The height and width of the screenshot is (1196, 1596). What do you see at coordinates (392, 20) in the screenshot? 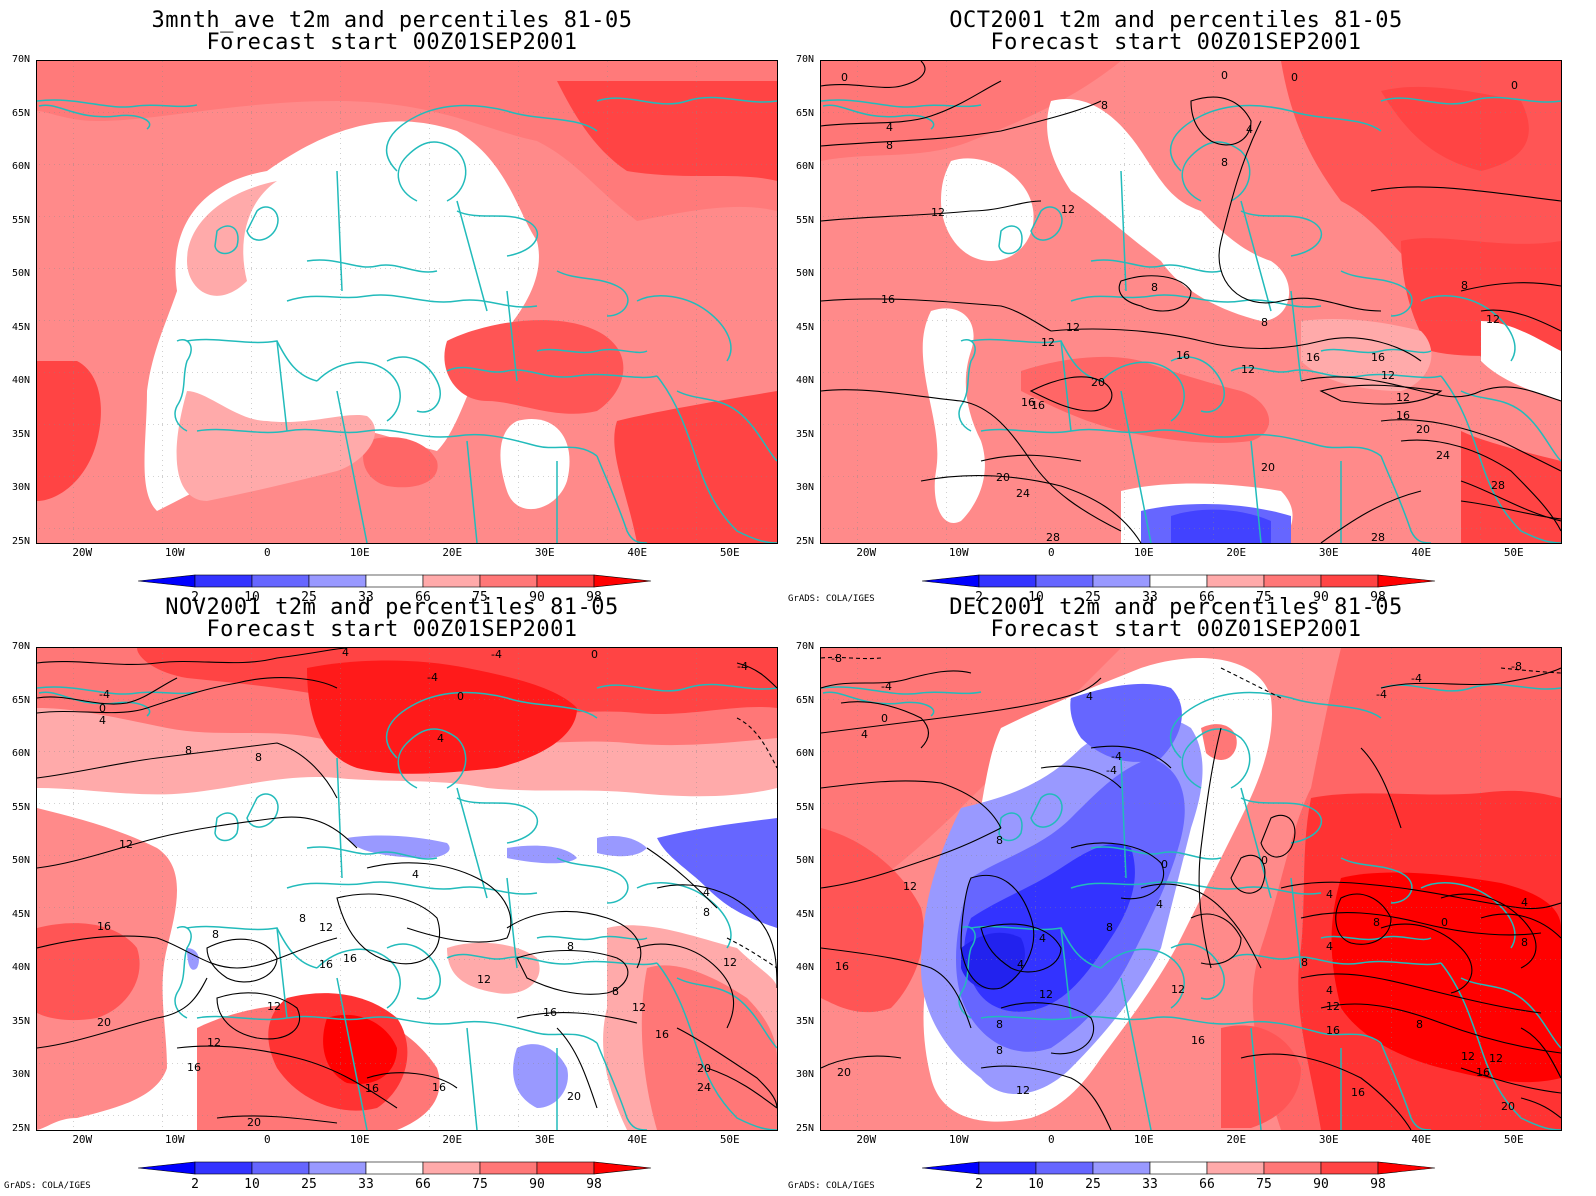
I see `panel-title: 3mnth_ave t2m and percentiles 81-05` at bounding box center [392, 20].